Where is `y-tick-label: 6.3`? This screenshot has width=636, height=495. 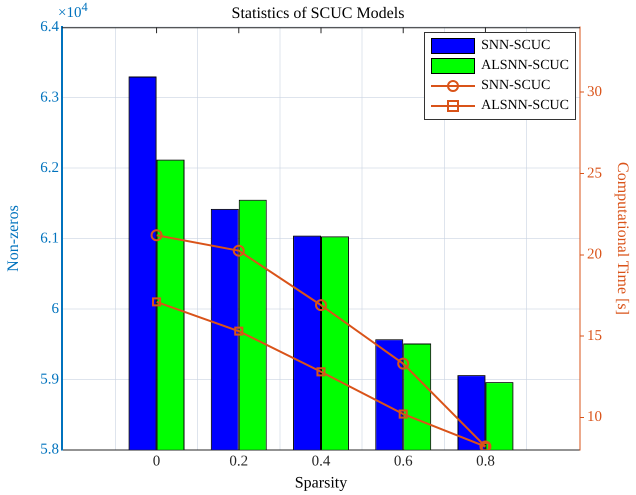 y-tick-label: 6.3 is located at coordinates (49, 98).